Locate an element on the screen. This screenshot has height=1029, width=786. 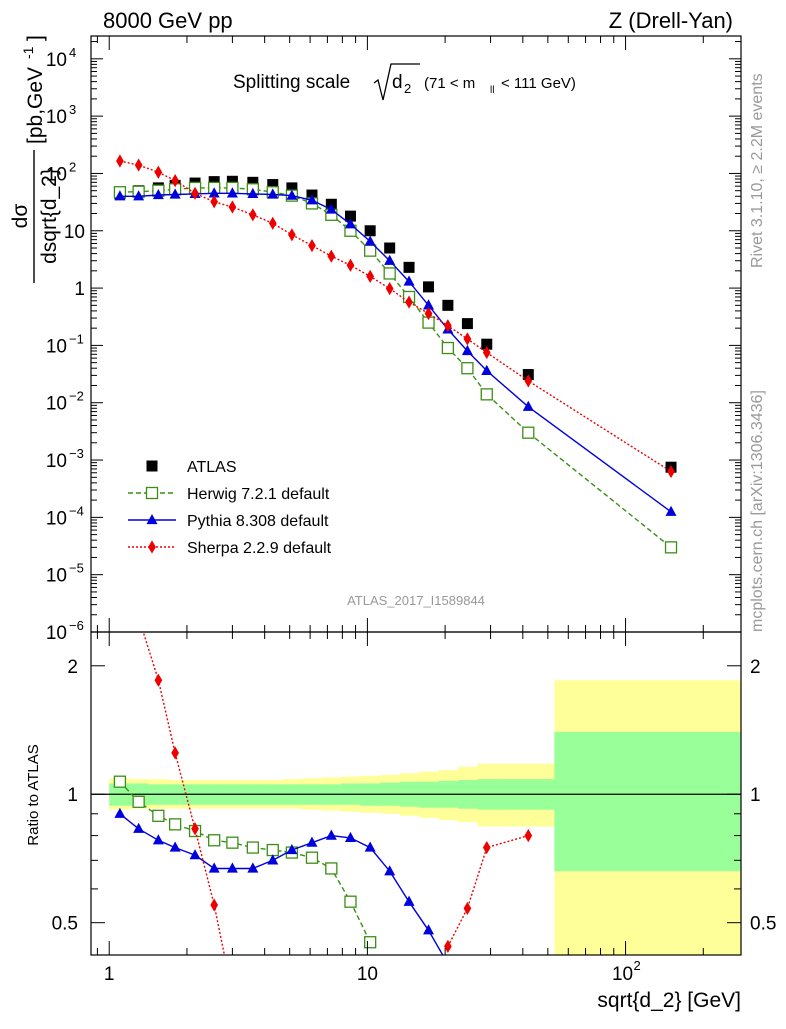
header-right-label: Z (Drell-Yan) is located at coordinates (671, 20).